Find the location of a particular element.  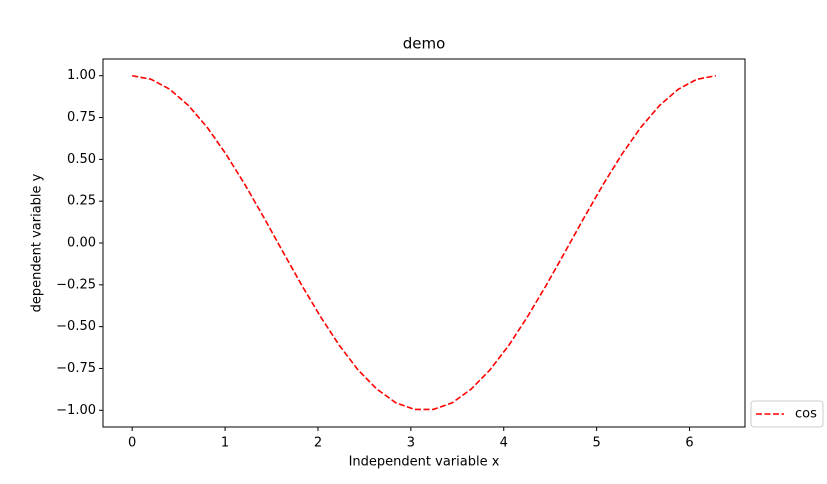

y-tick-label: 0.00 is located at coordinates (81, 243).